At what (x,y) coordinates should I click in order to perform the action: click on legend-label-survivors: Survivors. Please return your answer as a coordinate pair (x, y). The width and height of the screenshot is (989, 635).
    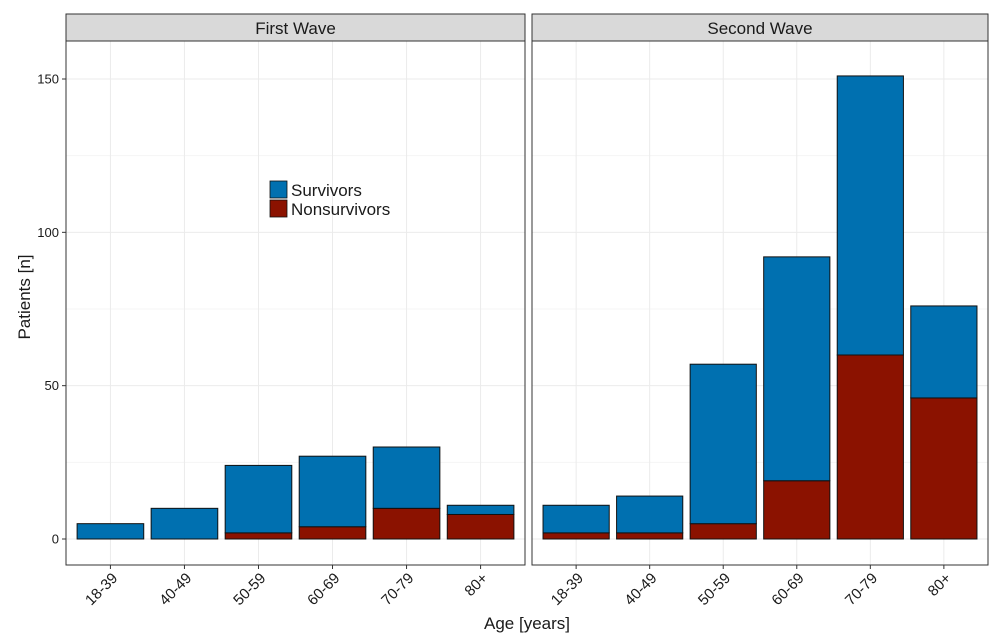
    Looking at the image, I should click on (326, 190).